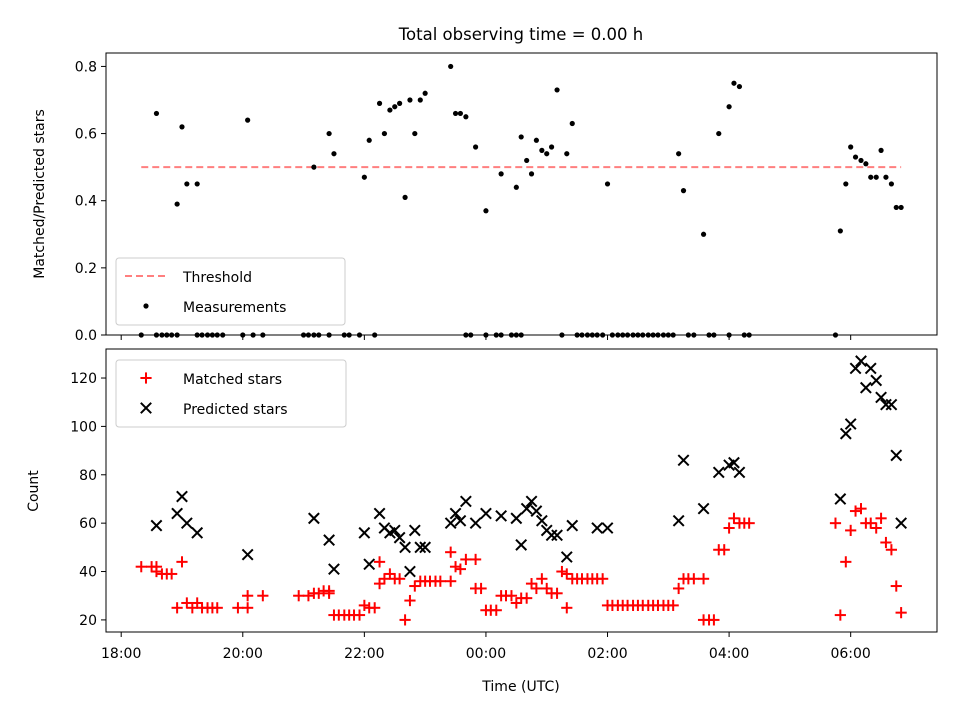  What do you see at coordinates (486, 647) in the screenshot?
I see `bottom-x-axis: 18:00 20:00 22:00 00:00 02:00 04:00 06:00` at bounding box center [486, 647].